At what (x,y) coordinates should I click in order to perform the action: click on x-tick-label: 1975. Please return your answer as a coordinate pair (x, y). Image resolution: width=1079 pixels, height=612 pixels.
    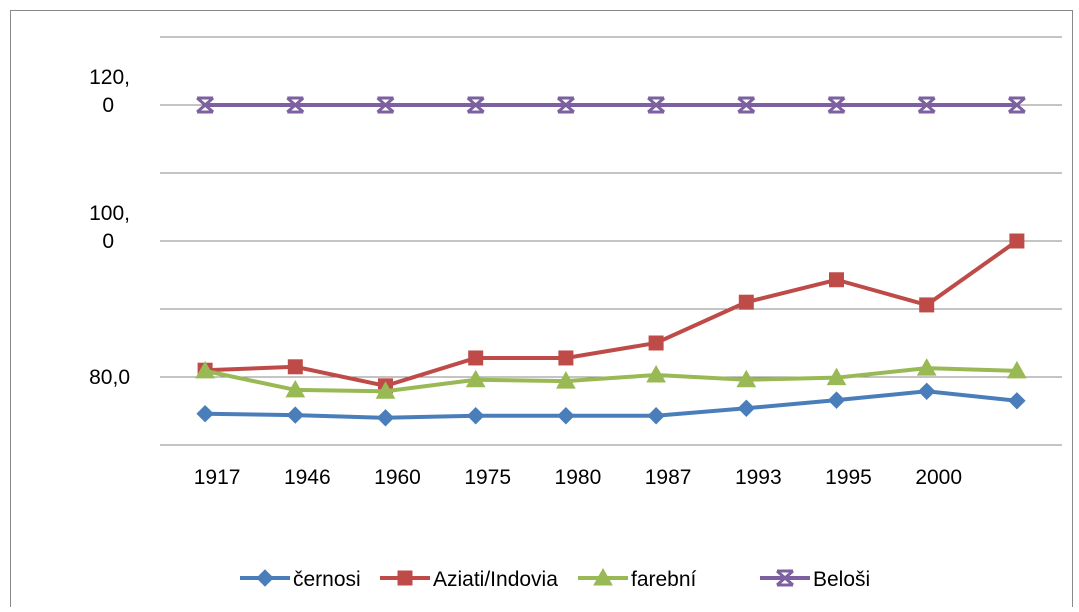
    Looking at the image, I should click on (487, 477).